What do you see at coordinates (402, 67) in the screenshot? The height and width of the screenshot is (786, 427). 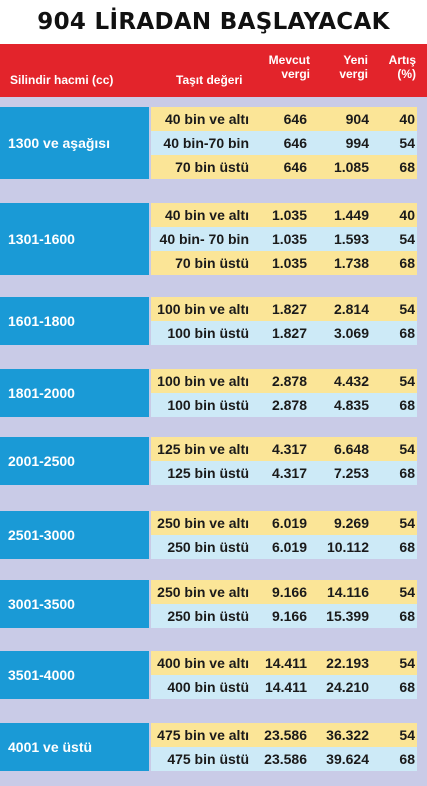 I see `header-increase: Artış (%)` at bounding box center [402, 67].